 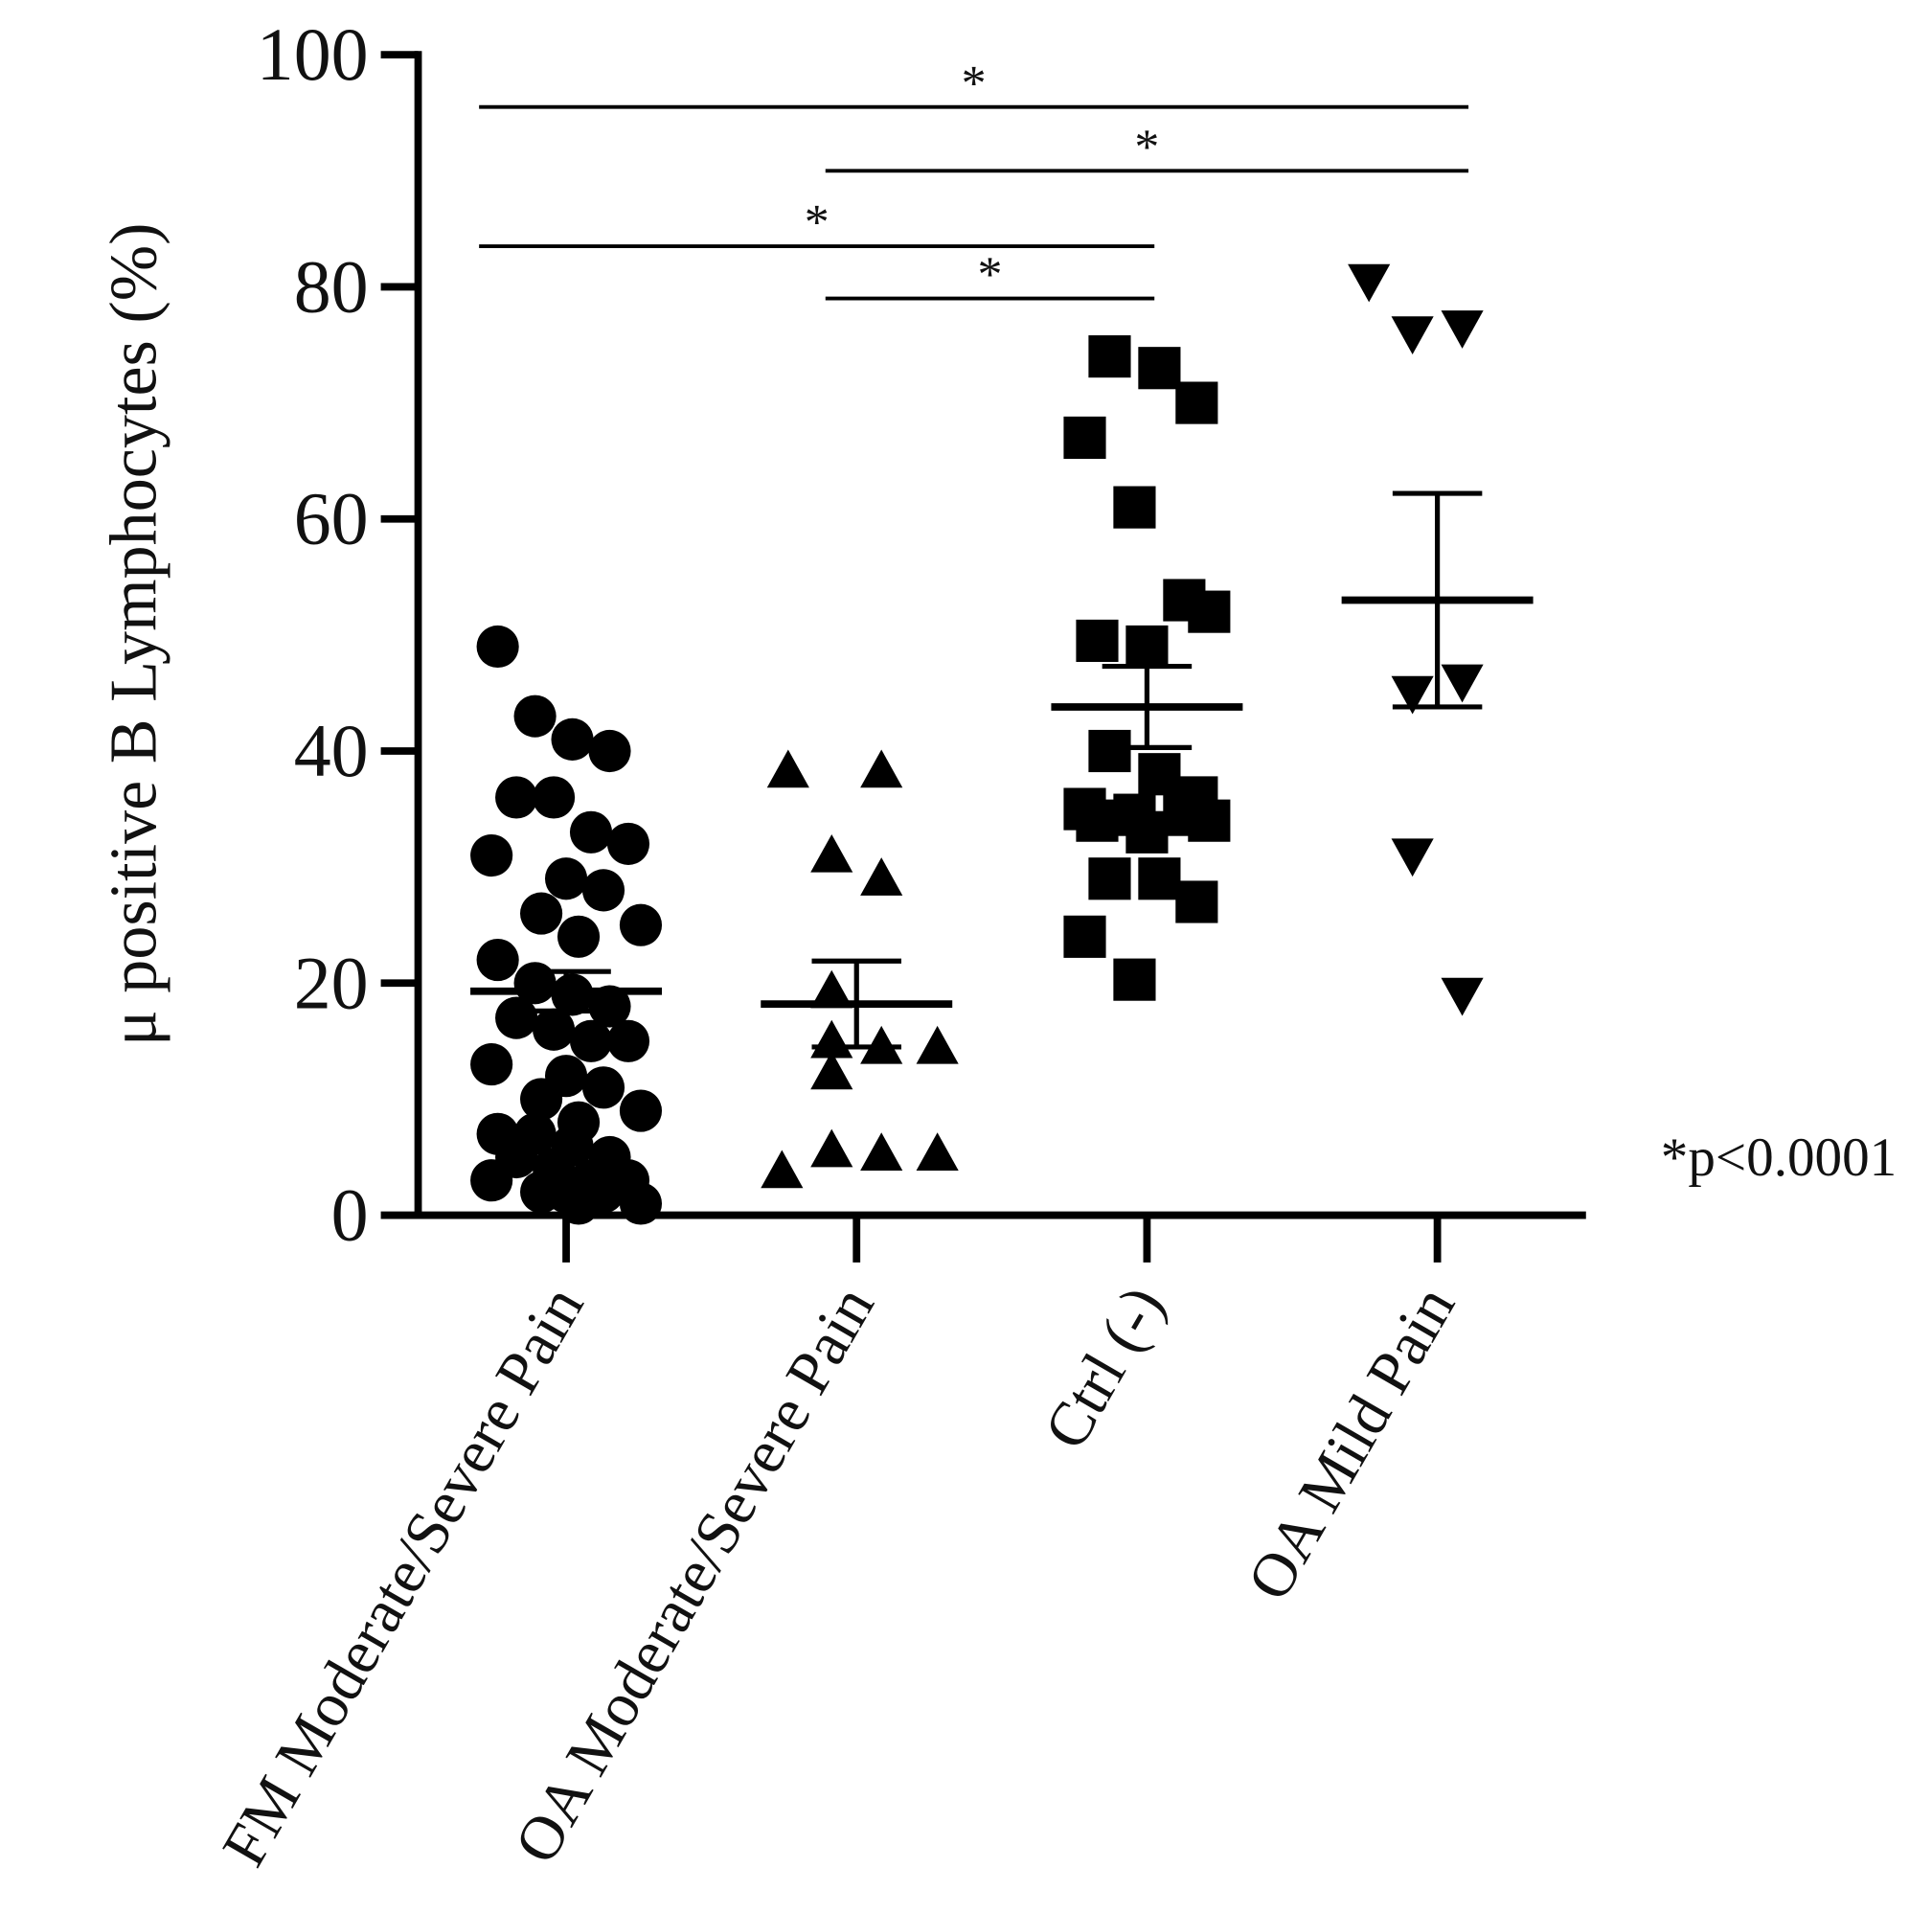 I want to click on y-tick-label: 80, so click(x=332, y=287).